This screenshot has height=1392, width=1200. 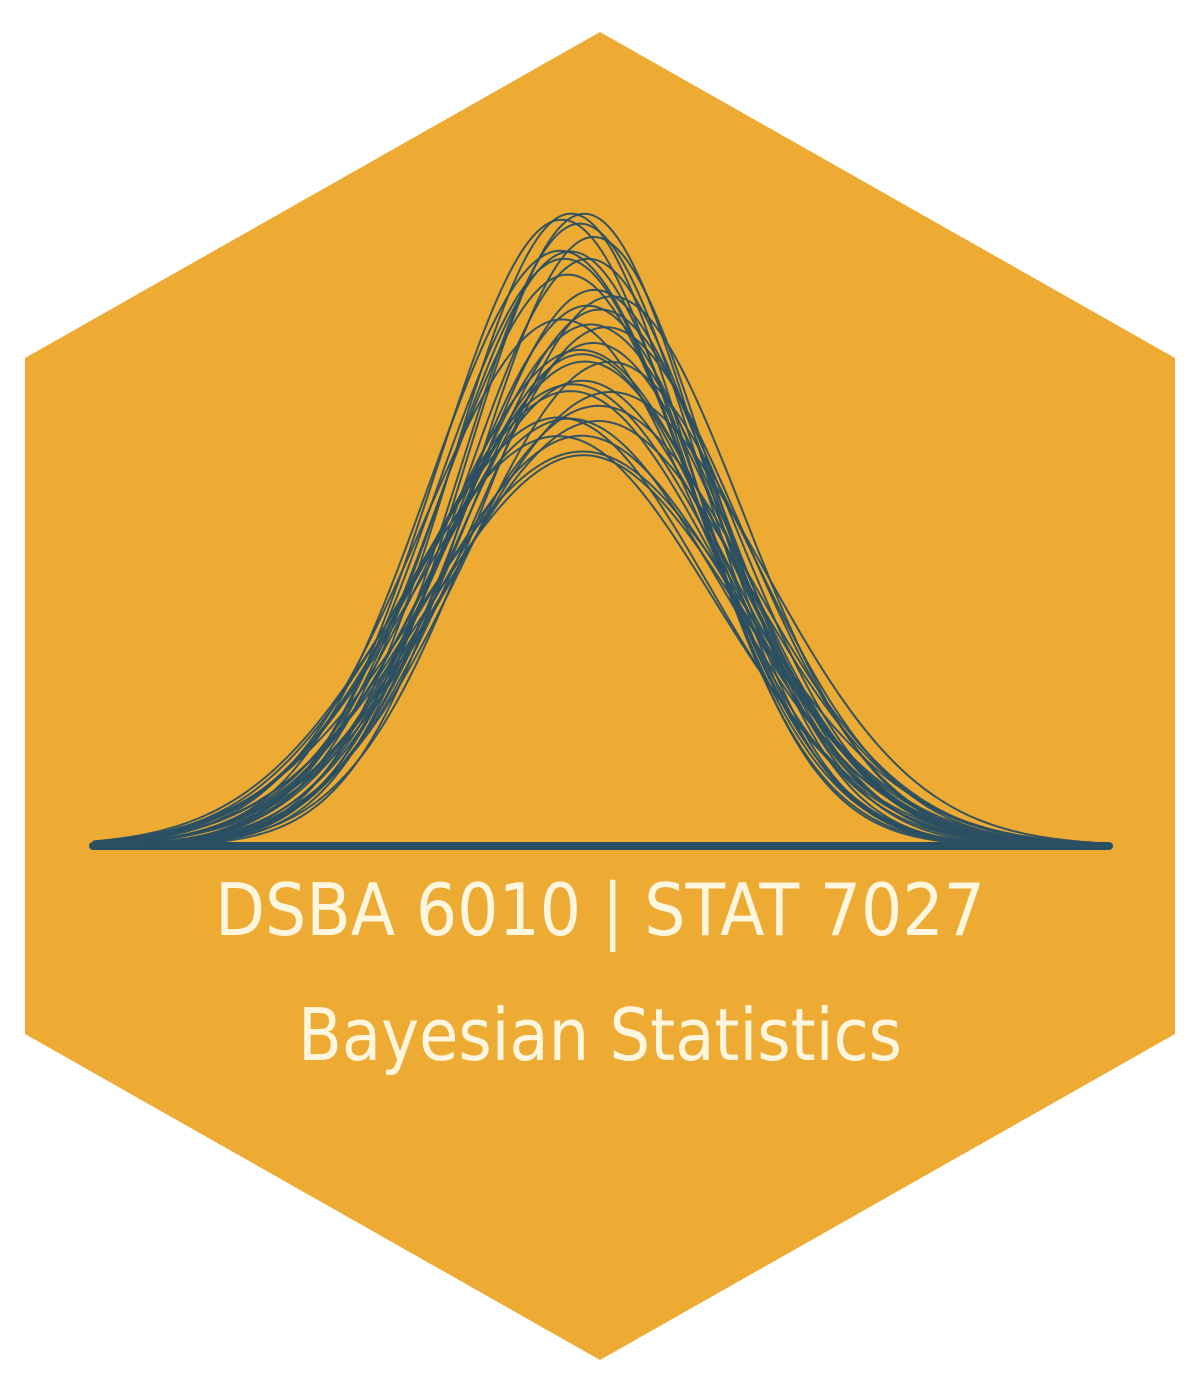 What do you see at coordinates (600, 1035) in the screenshot?
I see `course-title: Bayesian Statistics` at bounding box center [600, 1035].